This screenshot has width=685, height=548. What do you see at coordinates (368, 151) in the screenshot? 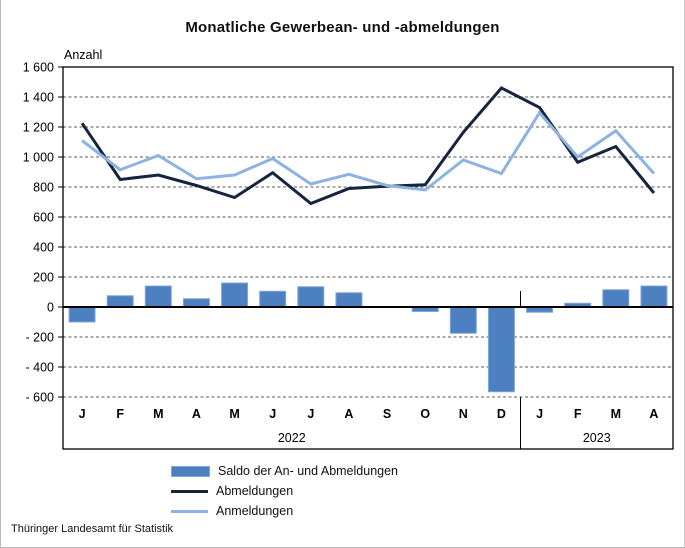
I see `anmeldungen-line` at bounding box center [368, 151].